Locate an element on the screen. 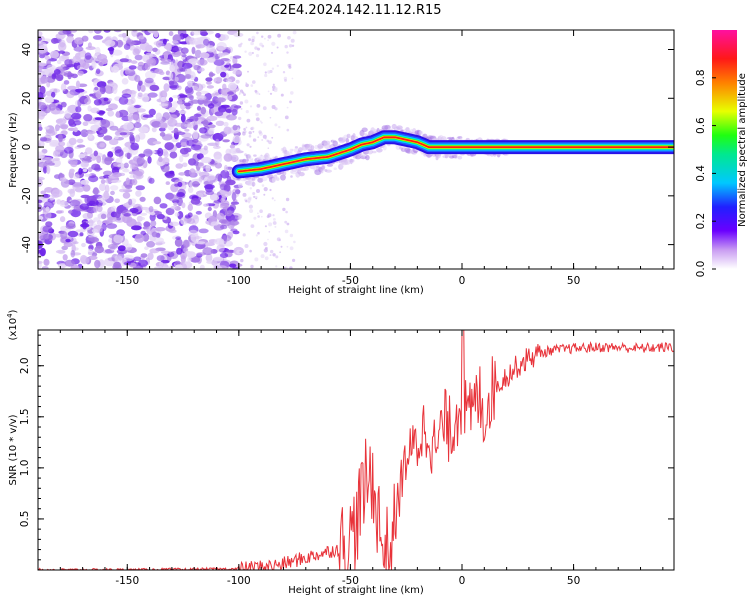 The width and height of the screenshot is (750, 600). snr-x-tick-label: -100 is located at coordinates (239, 581).